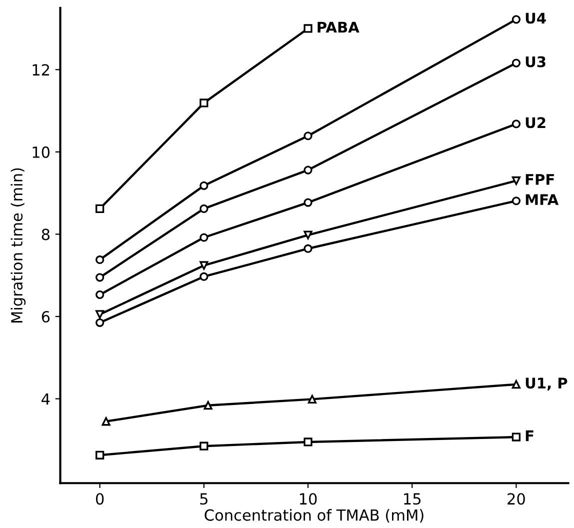  Describe the element at coordinates (308, 499) in the screenshot. I see `x-tick-label: 10` at that location.